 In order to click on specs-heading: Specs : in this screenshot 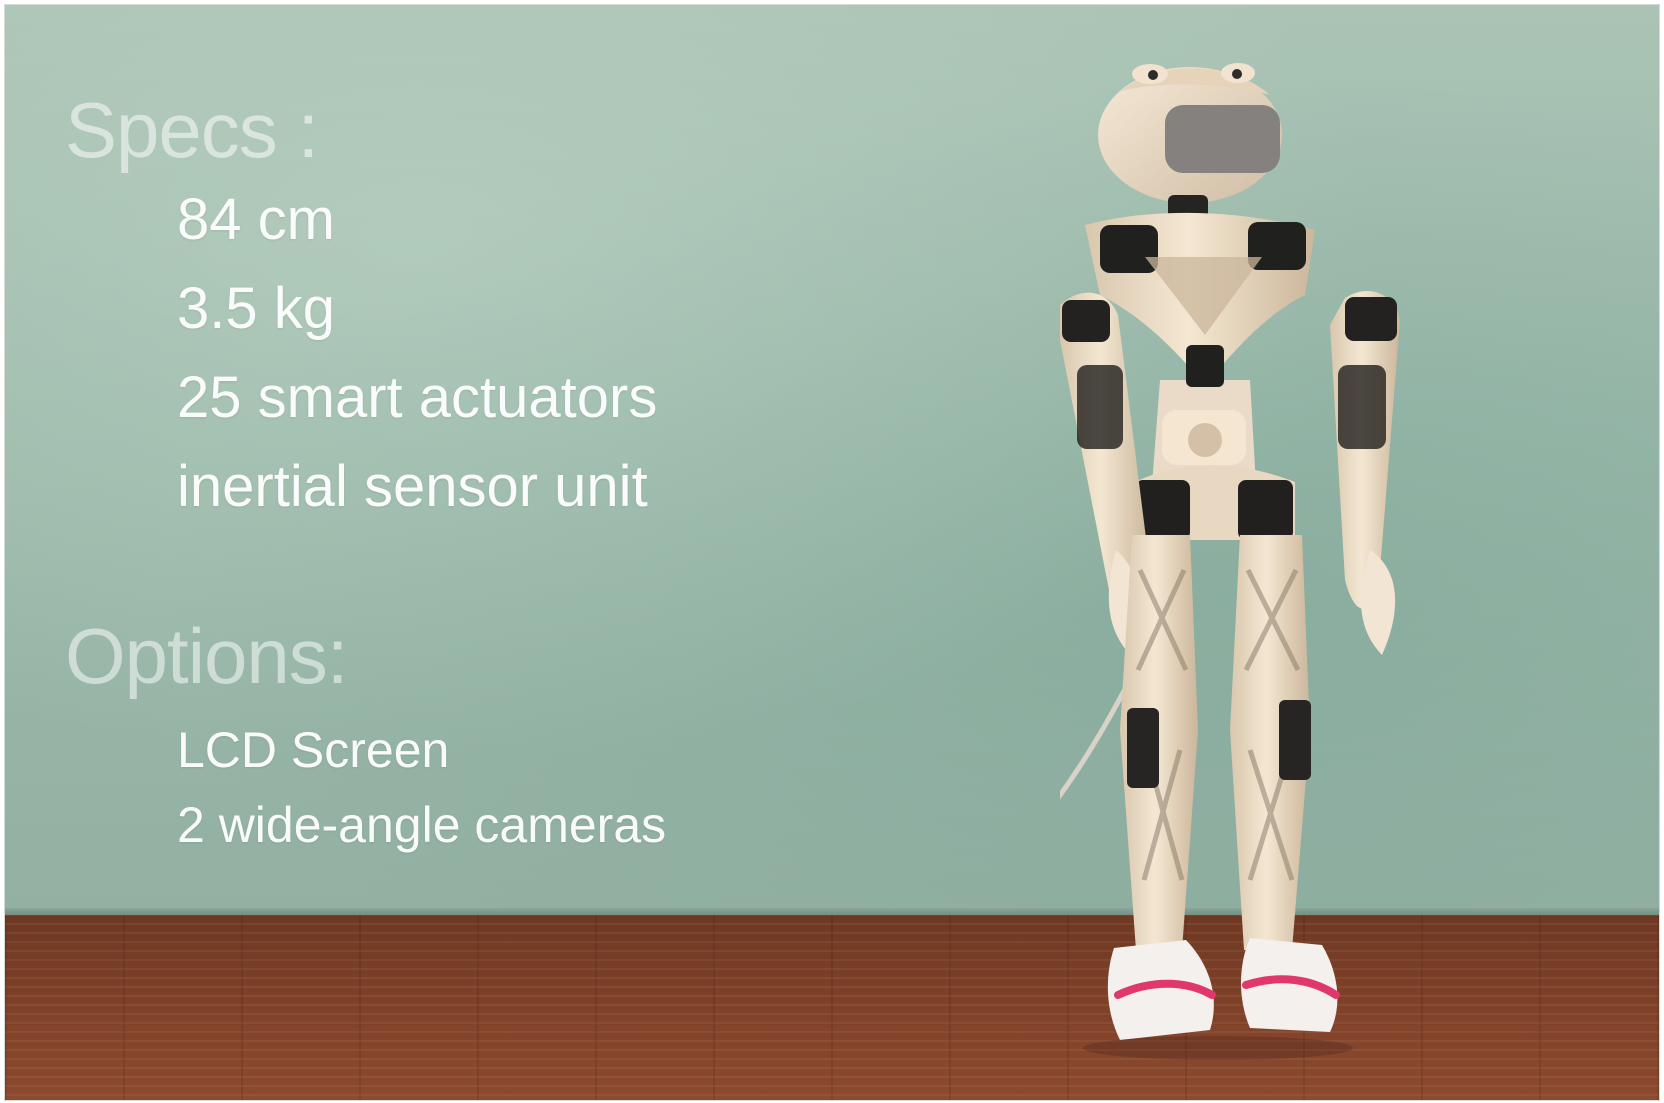, I will do `click(192, 130)`.